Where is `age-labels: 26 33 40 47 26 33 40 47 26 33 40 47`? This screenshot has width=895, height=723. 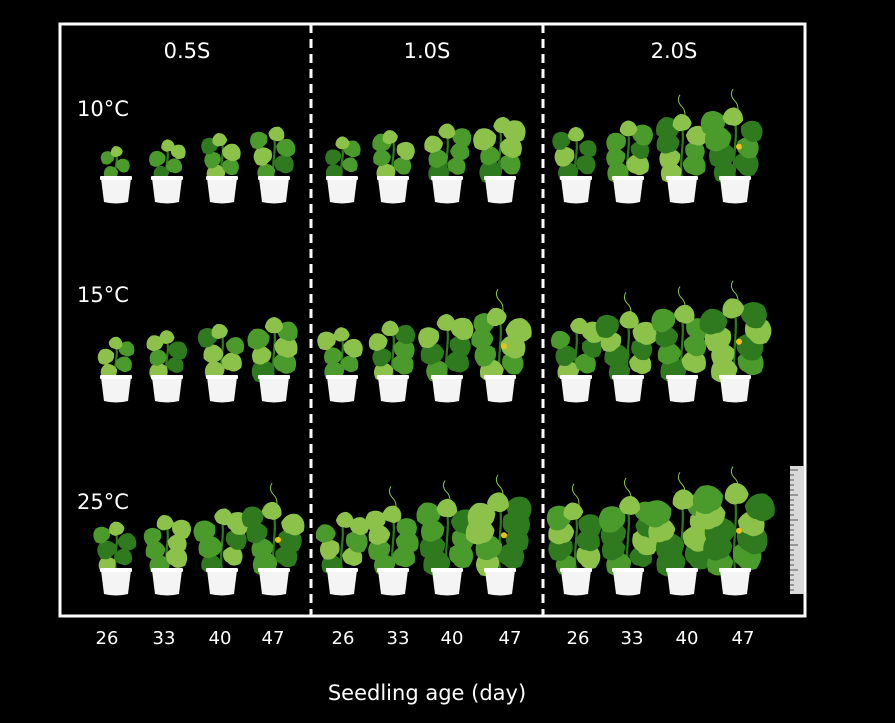 age-labels: 26 33 40 47 26 33 40 47 26 33 40 47 is located at coordinates (425, 638).